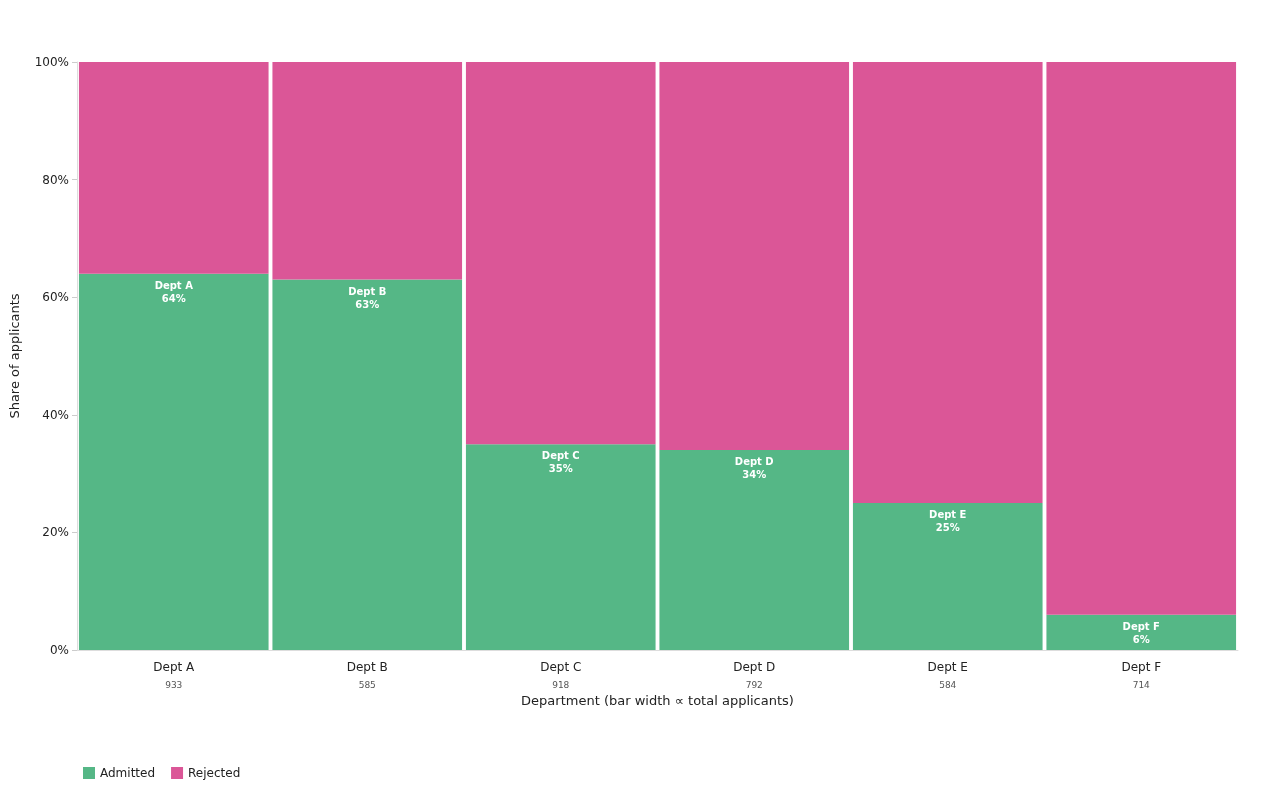 This screenshot has width=1280, height=800. I want to click on data-label: Dept E 25%, so click(948, 521).